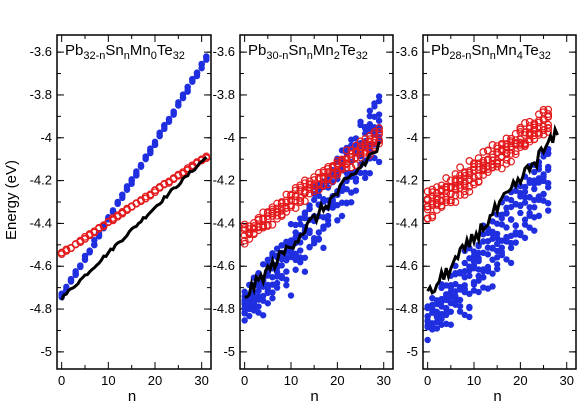 The image size is (581, 402). Describe the element at coordinates (323, 50) in the screenshot. I see `title-text: Mn` at that location.